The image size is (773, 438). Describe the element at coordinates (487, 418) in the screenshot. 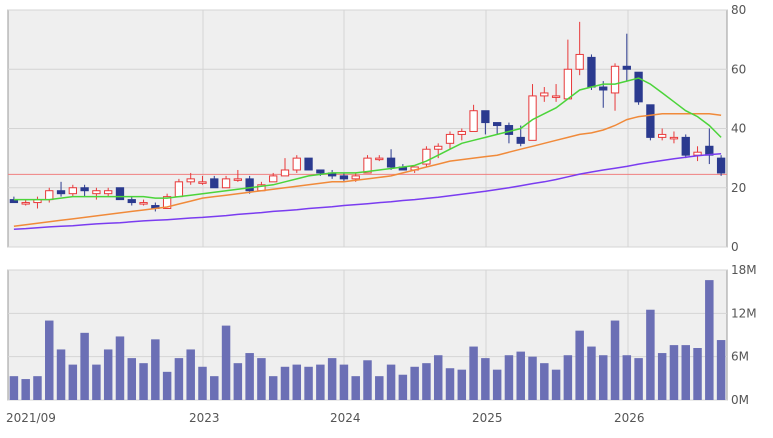

I see `x-tick-label: 2025` at that location.